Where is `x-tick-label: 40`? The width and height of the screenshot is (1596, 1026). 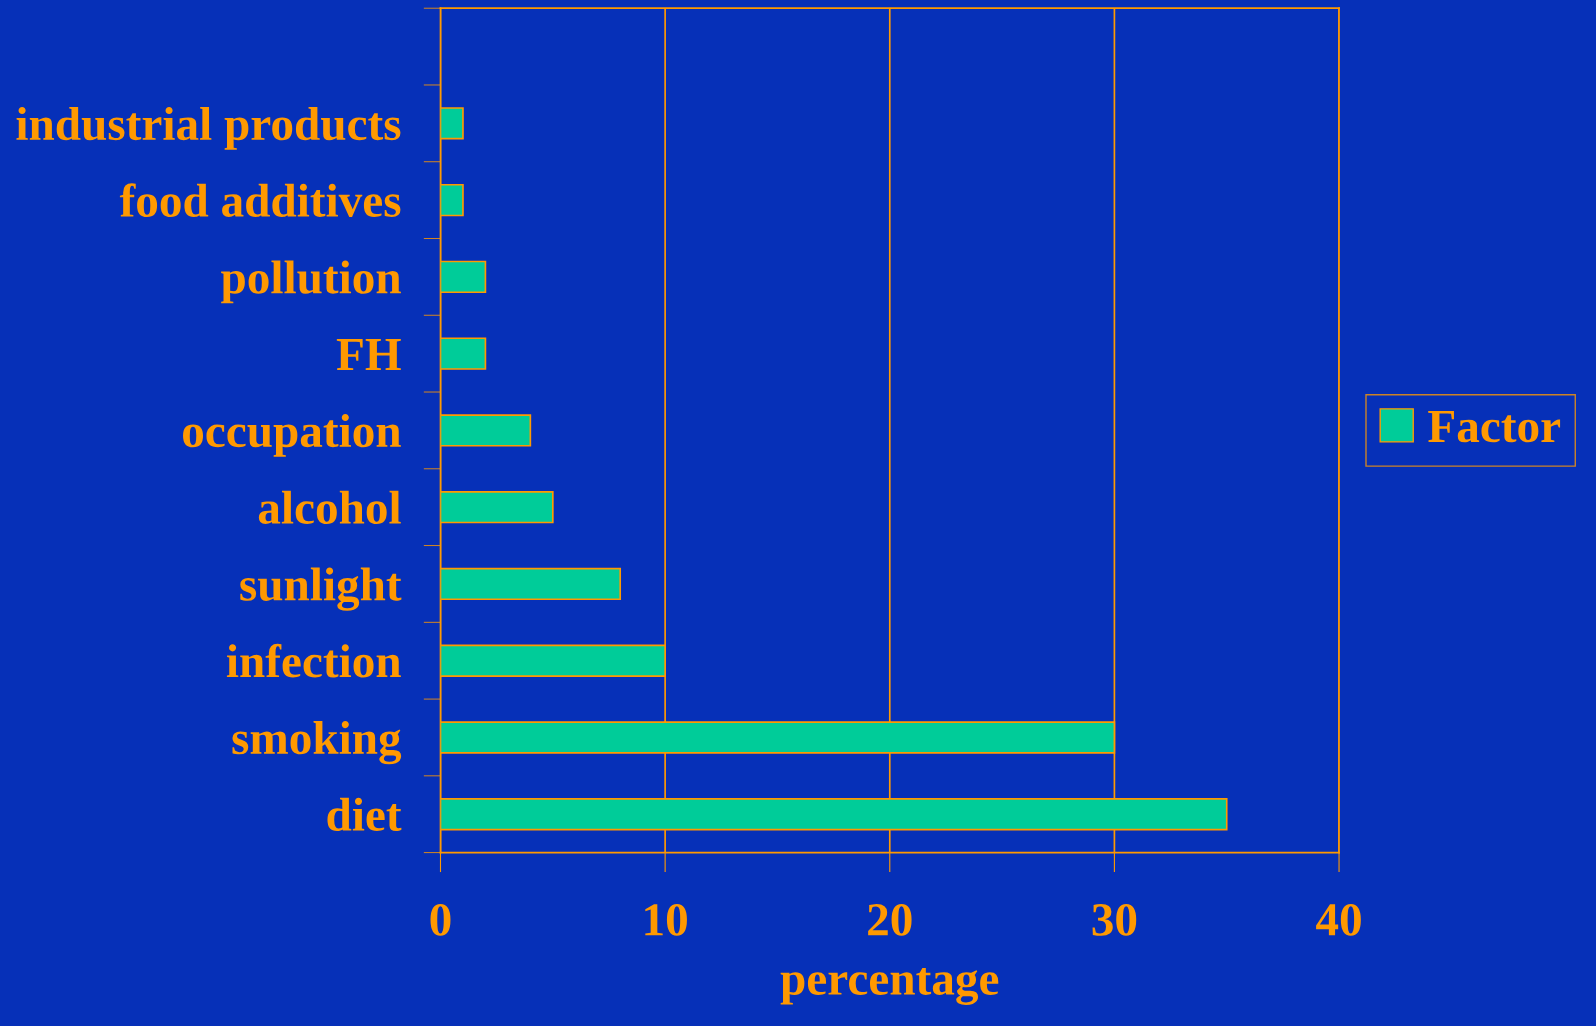
x-tick-label: 40 is located at coordinates (1338, 919).